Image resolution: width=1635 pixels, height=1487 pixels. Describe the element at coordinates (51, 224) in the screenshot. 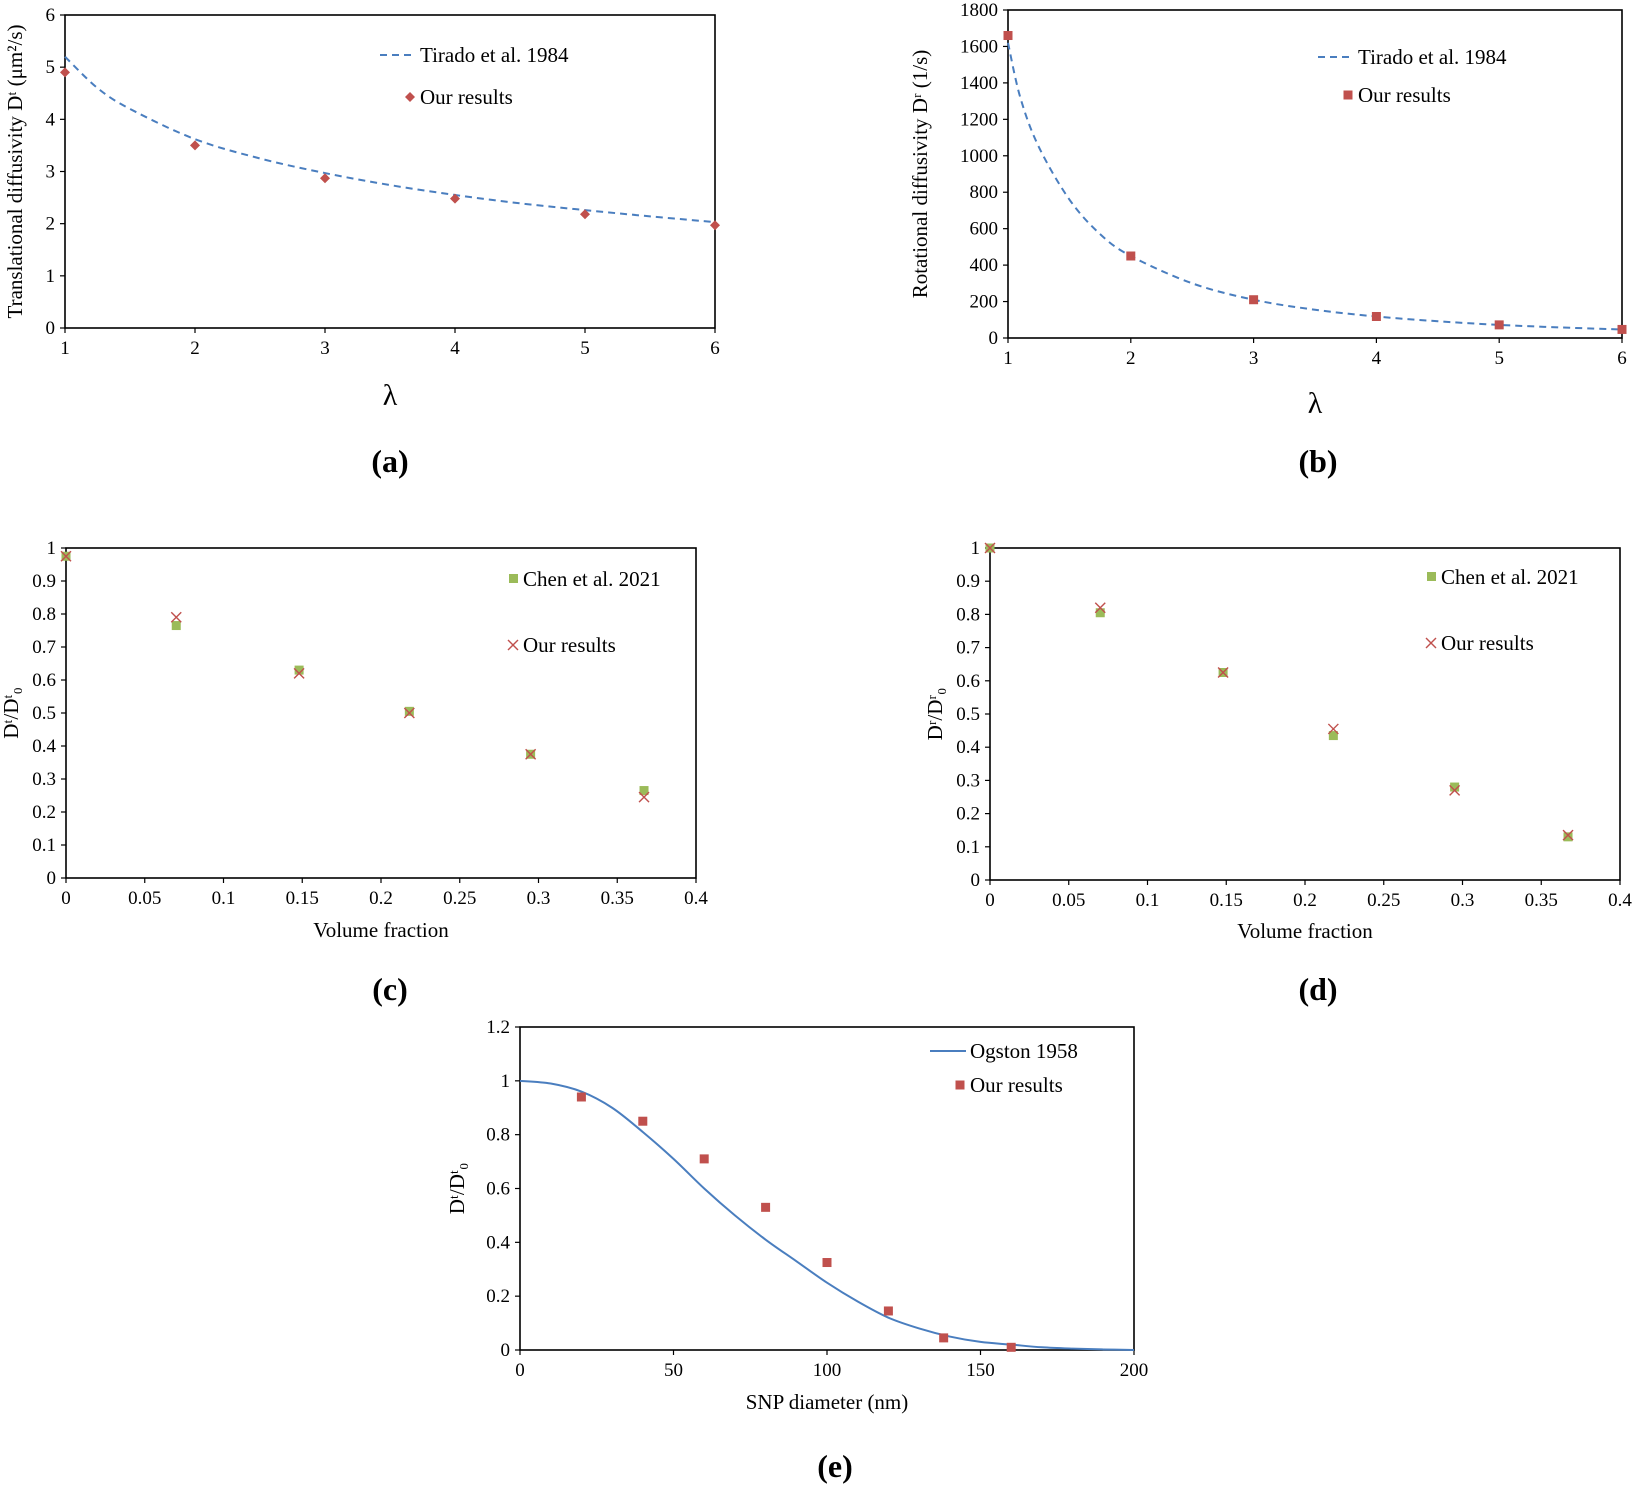

I see `y-tick-label: 2` at that location.